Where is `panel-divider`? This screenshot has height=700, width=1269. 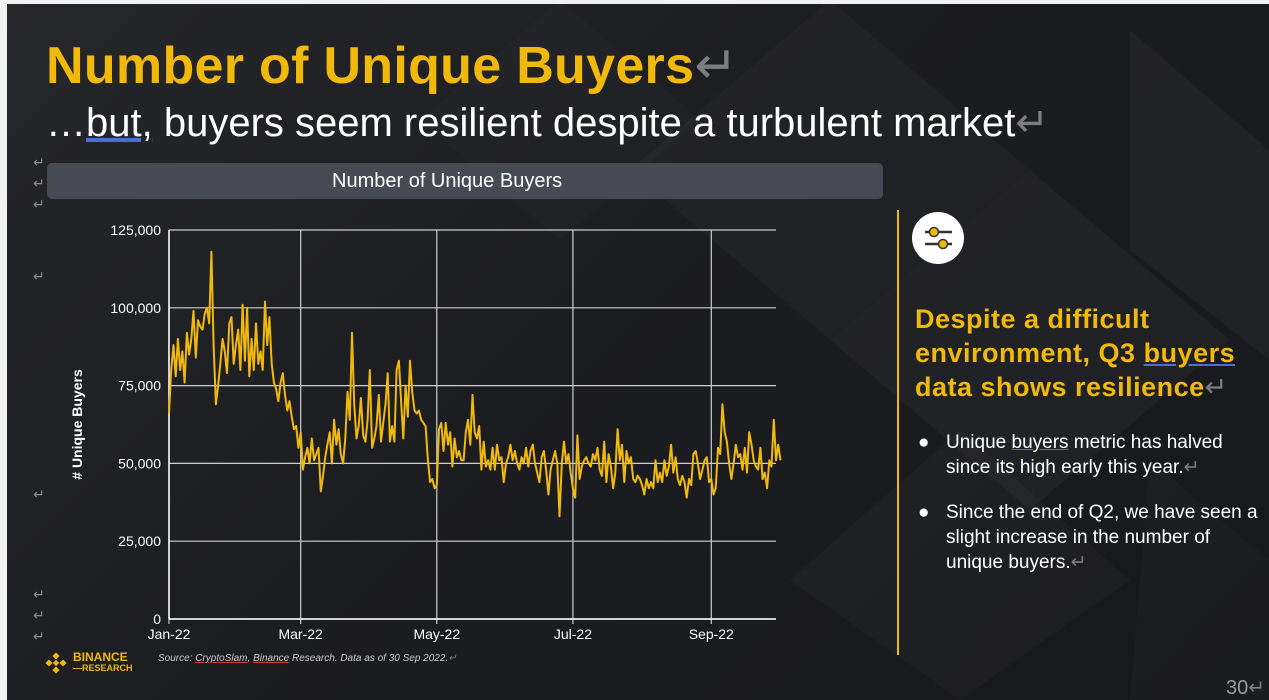 panel-divider is located at coordinates (898, 432).